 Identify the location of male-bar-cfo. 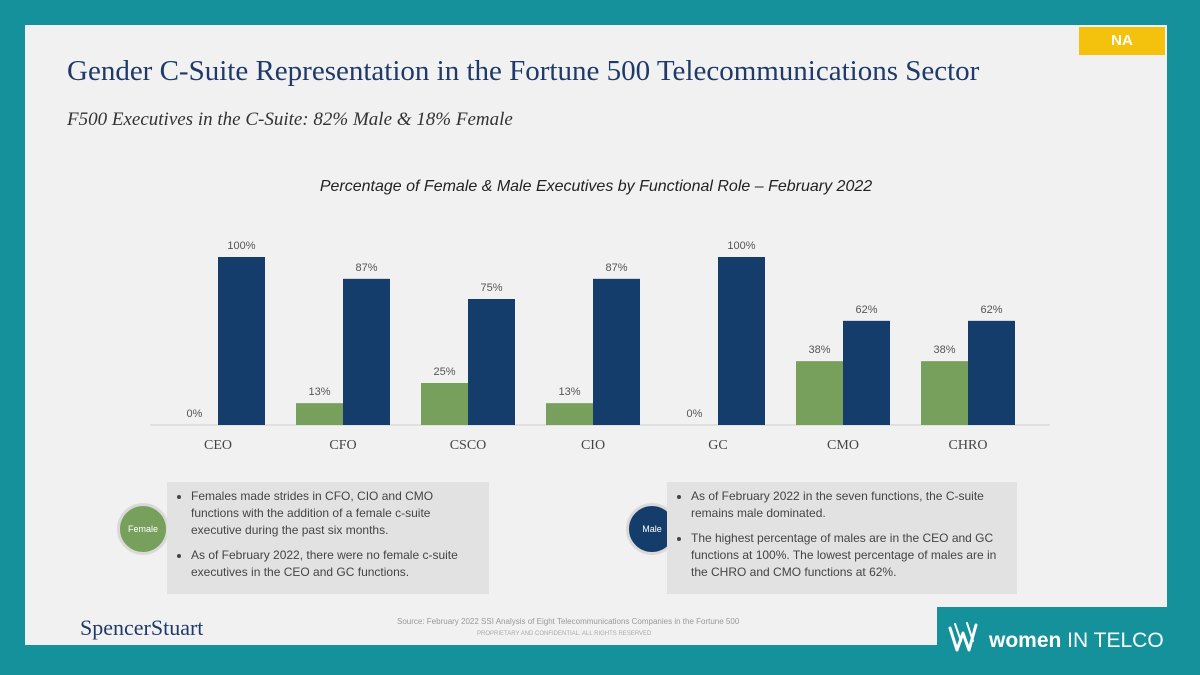
(366, 351).